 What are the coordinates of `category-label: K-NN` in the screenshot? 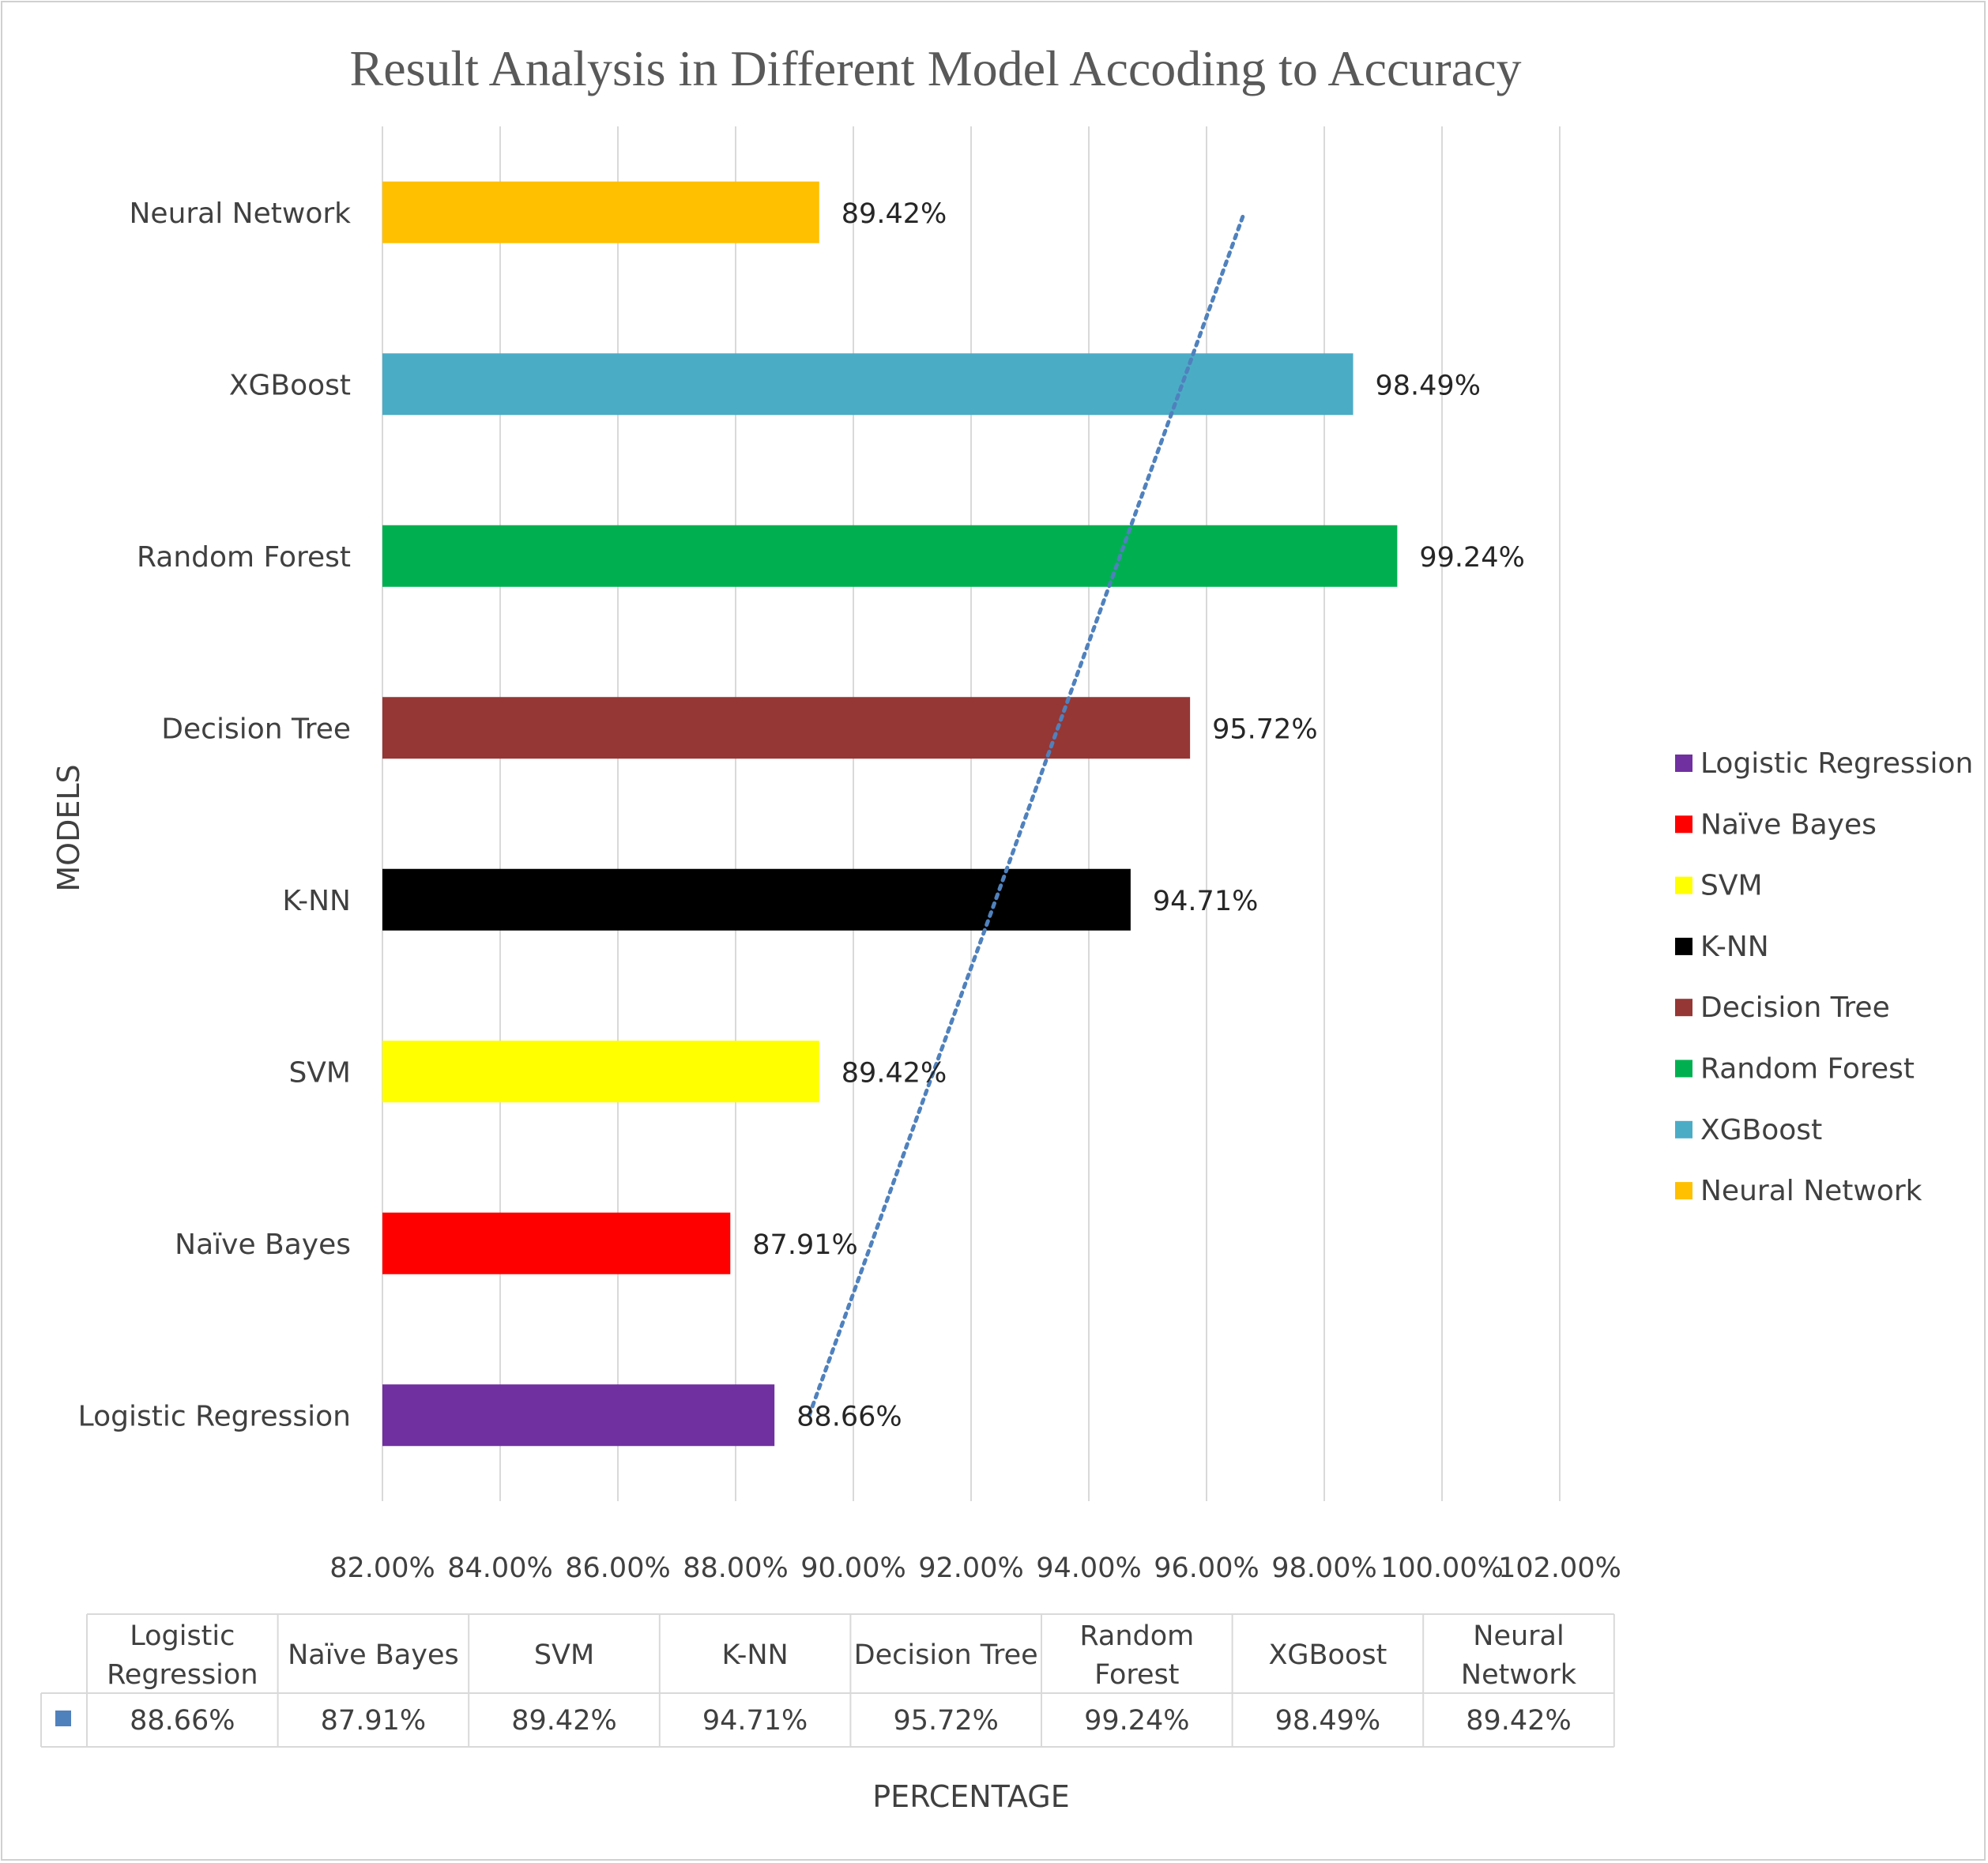 It's located at (316, 901).